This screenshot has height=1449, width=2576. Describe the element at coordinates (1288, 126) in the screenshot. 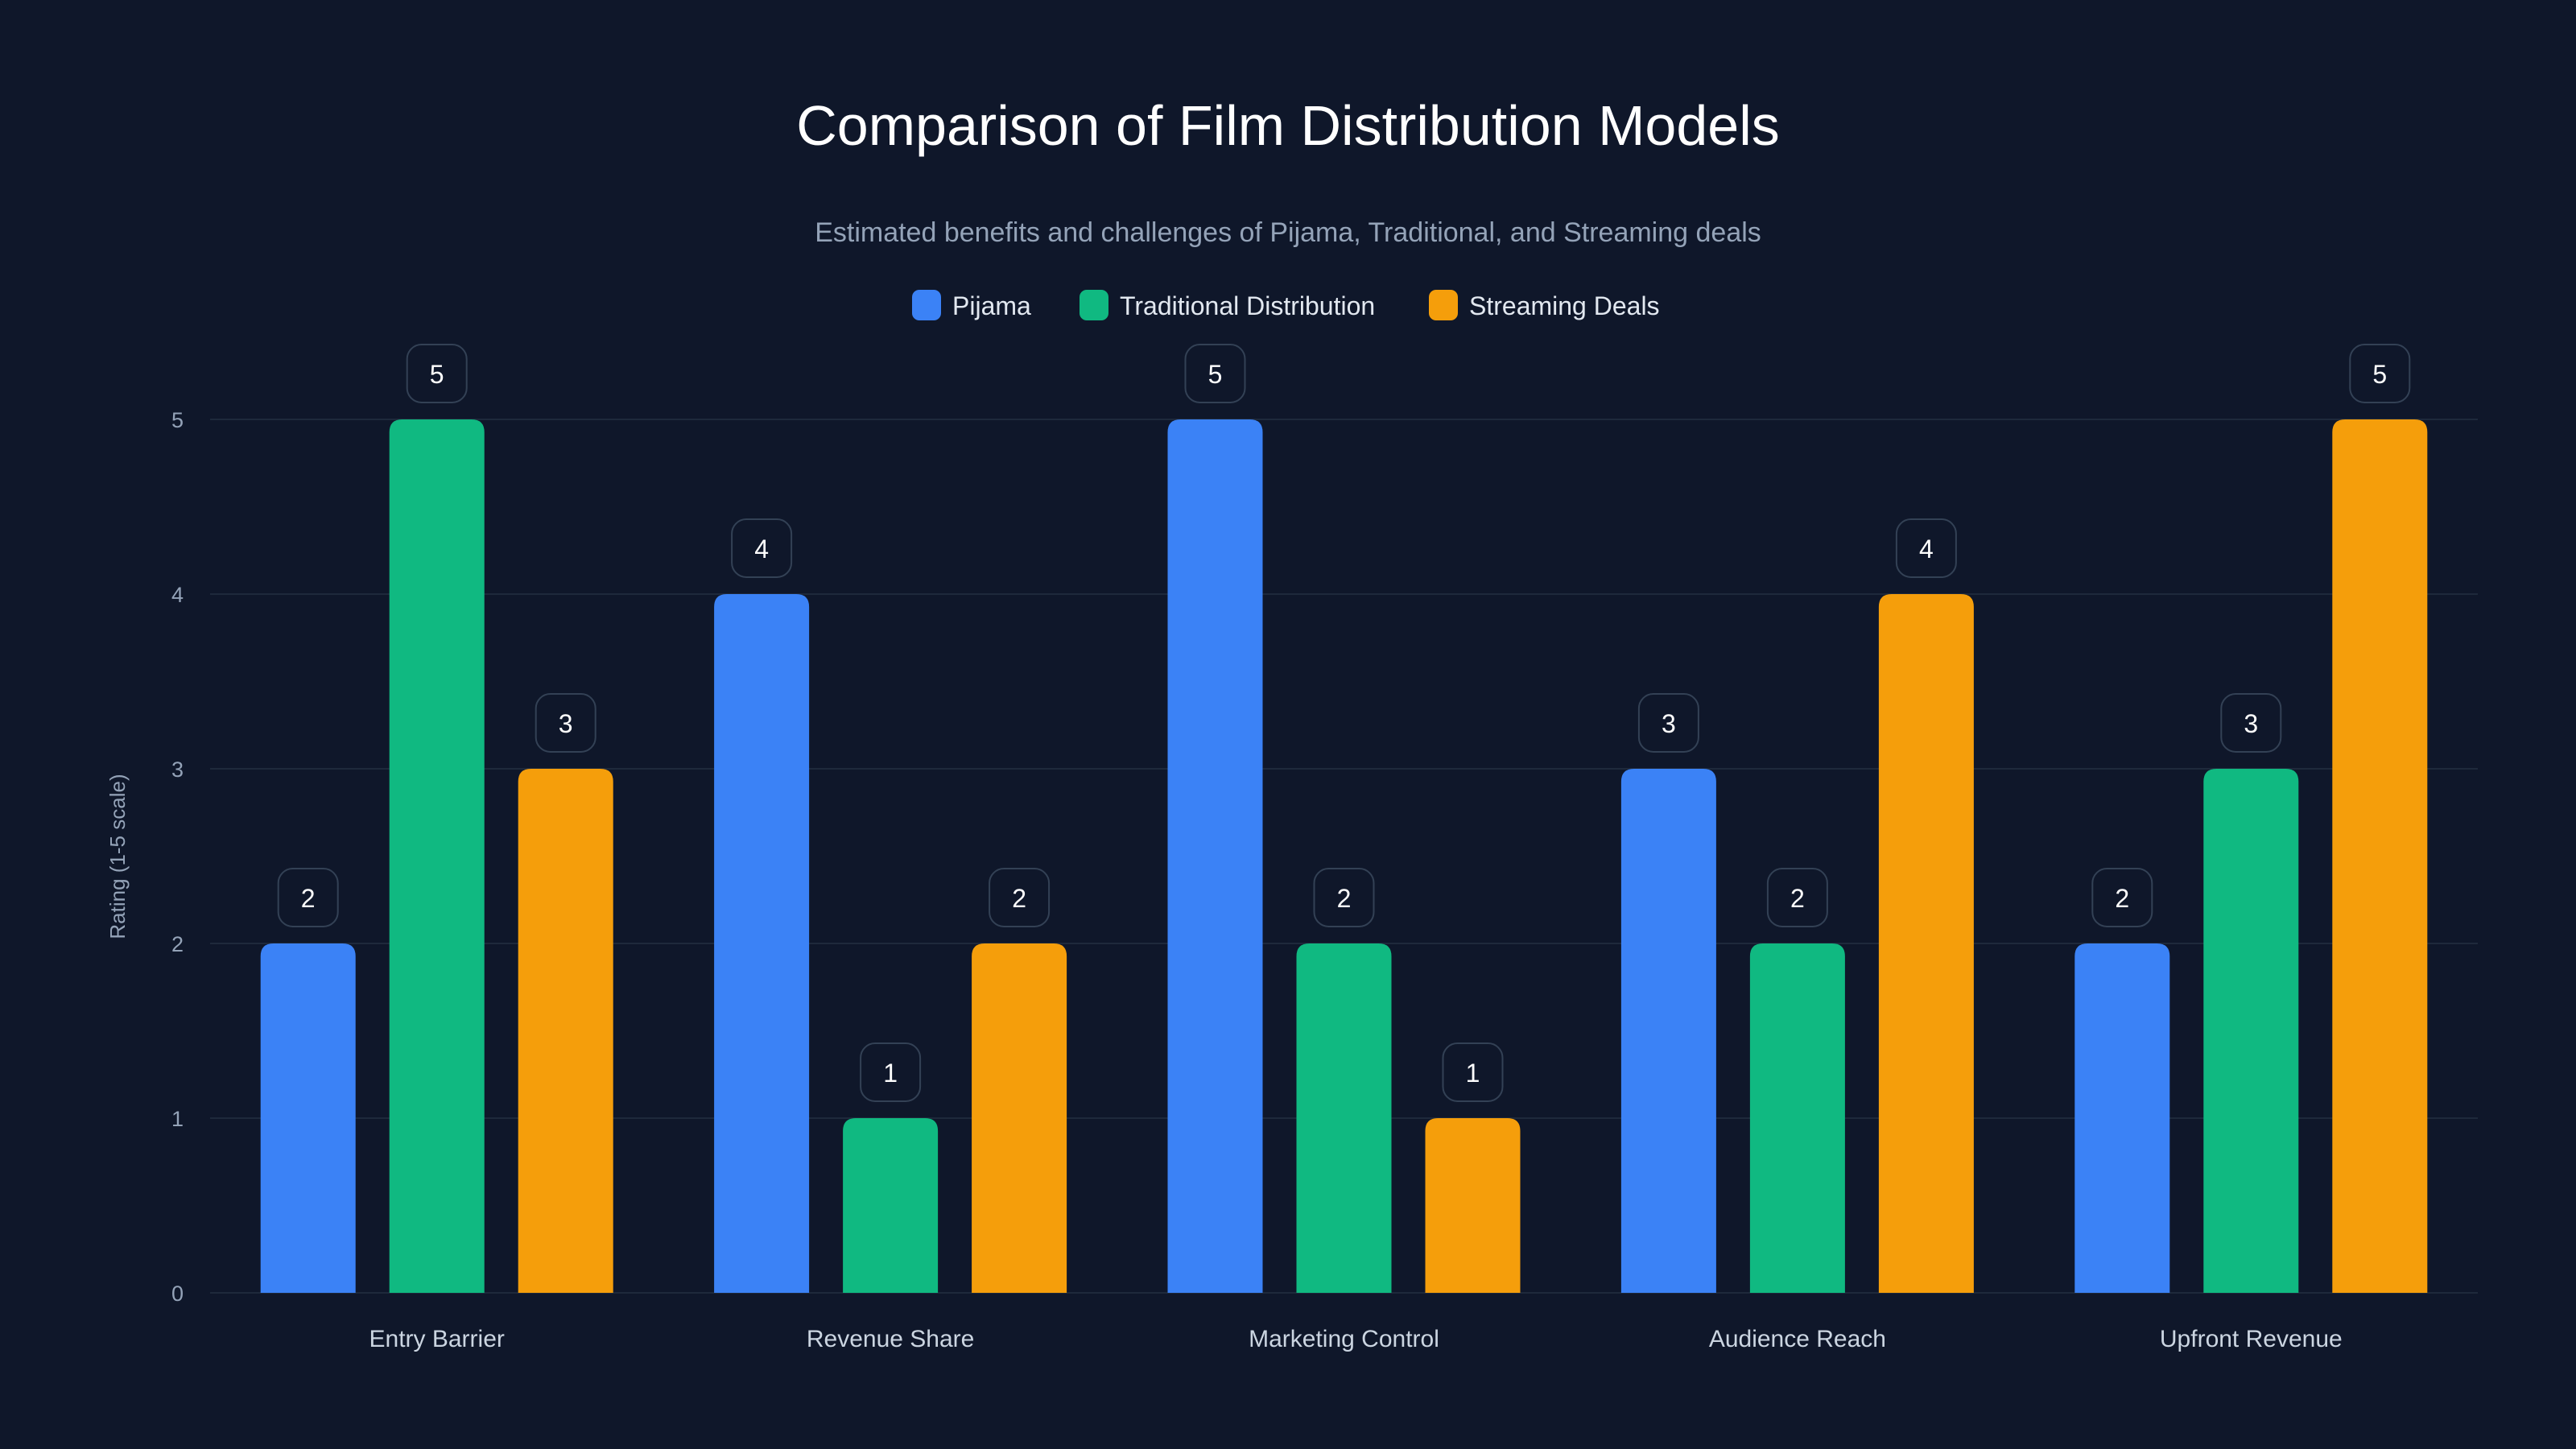

I see `chart-title: Comparison of Film Distribution Models` at that location.